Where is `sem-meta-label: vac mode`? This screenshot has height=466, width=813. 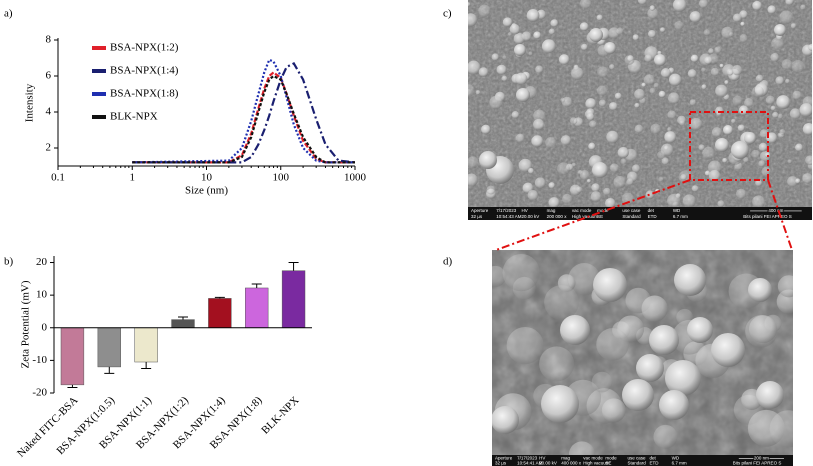 sem-meta-label: vac mode is located at coordinates (582, 210).